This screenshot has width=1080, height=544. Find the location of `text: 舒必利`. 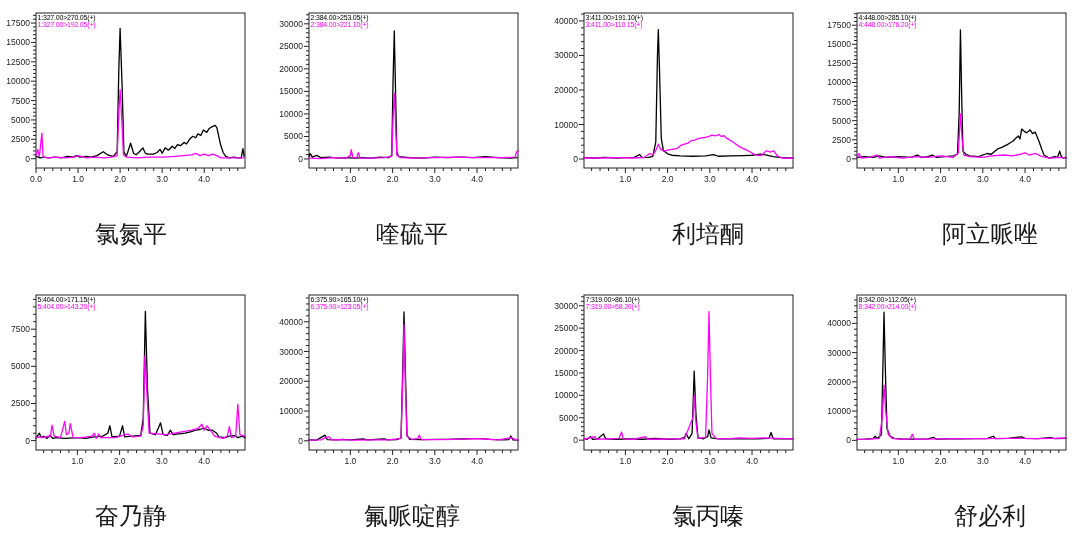

text: 舒必利 is located at coordinates (990, 515).